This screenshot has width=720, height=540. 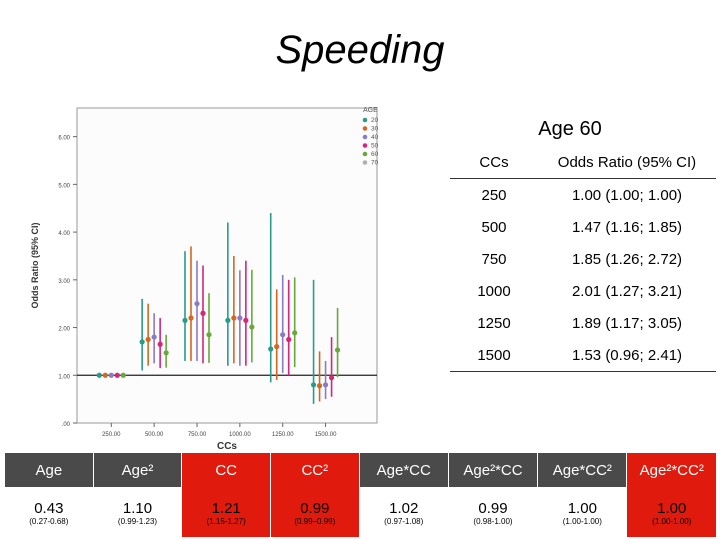 What do you see at coordinates (314, 527) in the screenshot?
I see `coef-ci: (0.99–0.99)` at bounding box center [314, 527].